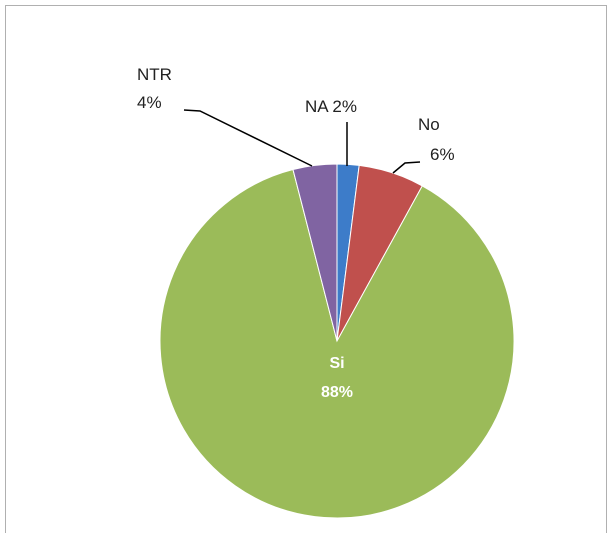 The height and width of the screenshot is (533, 613). Describe the element at coordinates (331, 106) in the screenshot. I see `slice-label: NA 2%` at that location.